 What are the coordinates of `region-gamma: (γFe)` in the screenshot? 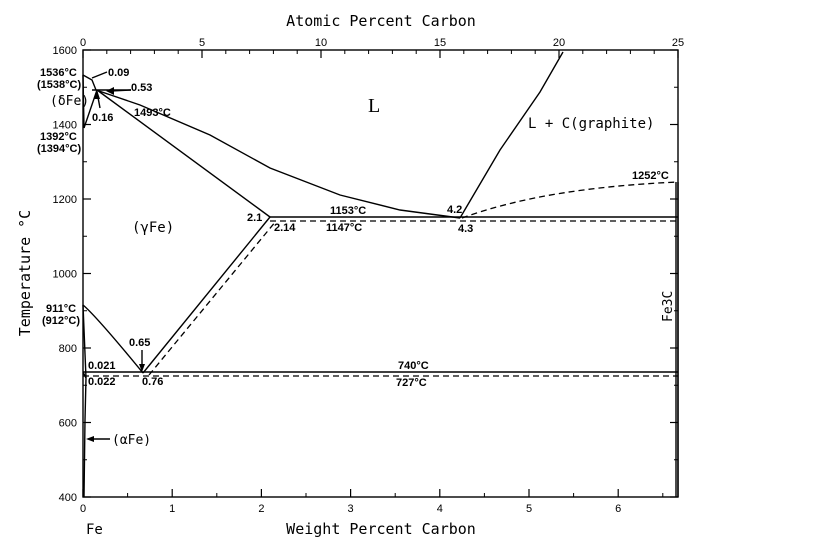 It's located at (153, 228).